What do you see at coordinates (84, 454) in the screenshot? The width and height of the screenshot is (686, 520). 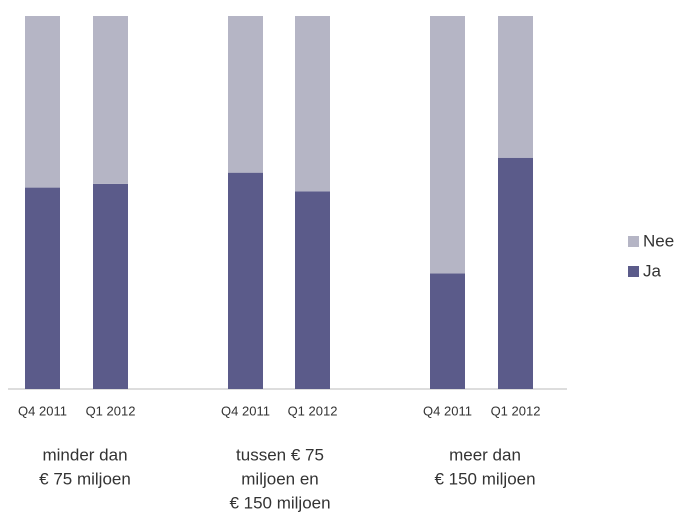 I see `group-label: minder dan` at bounding box center [84, 454].